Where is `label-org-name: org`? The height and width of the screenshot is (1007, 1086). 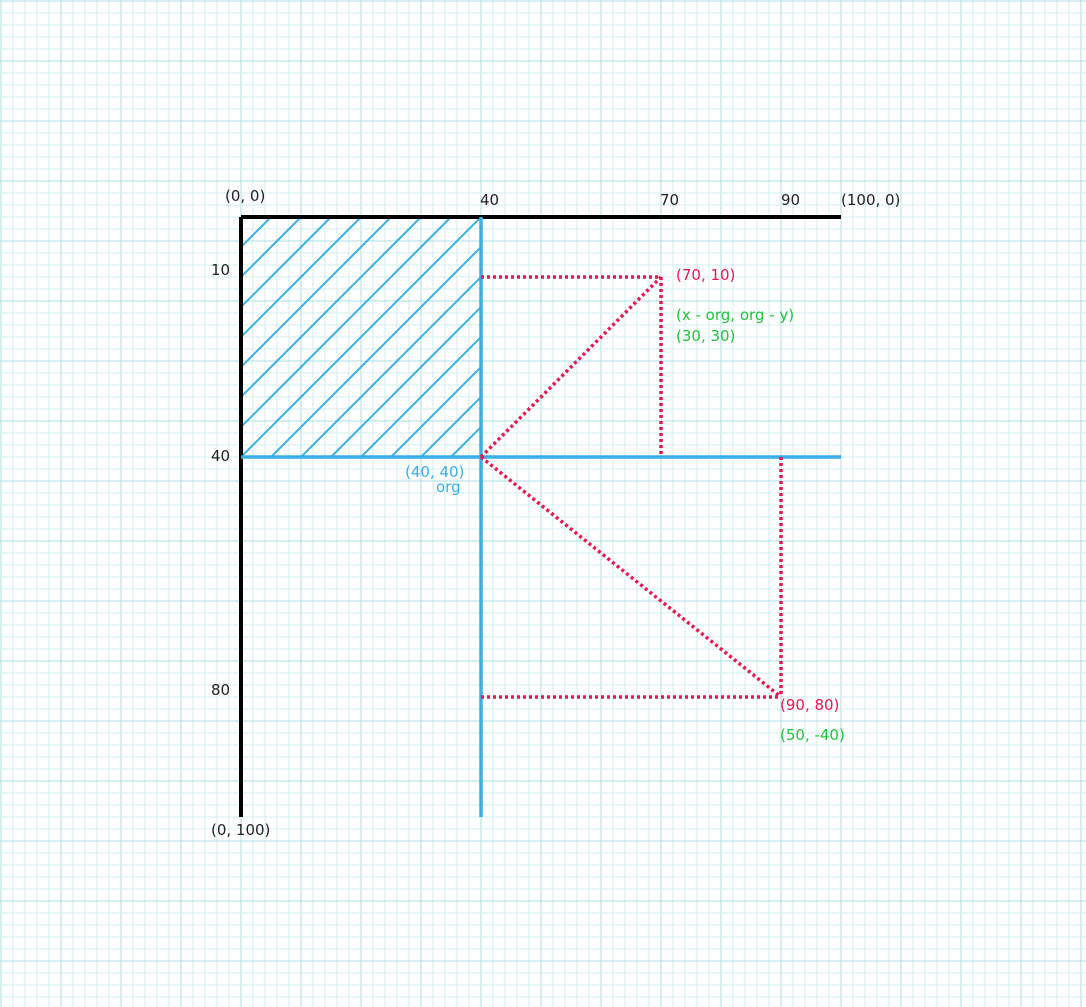 label-org-name: org is located at coordinates (448, 487).